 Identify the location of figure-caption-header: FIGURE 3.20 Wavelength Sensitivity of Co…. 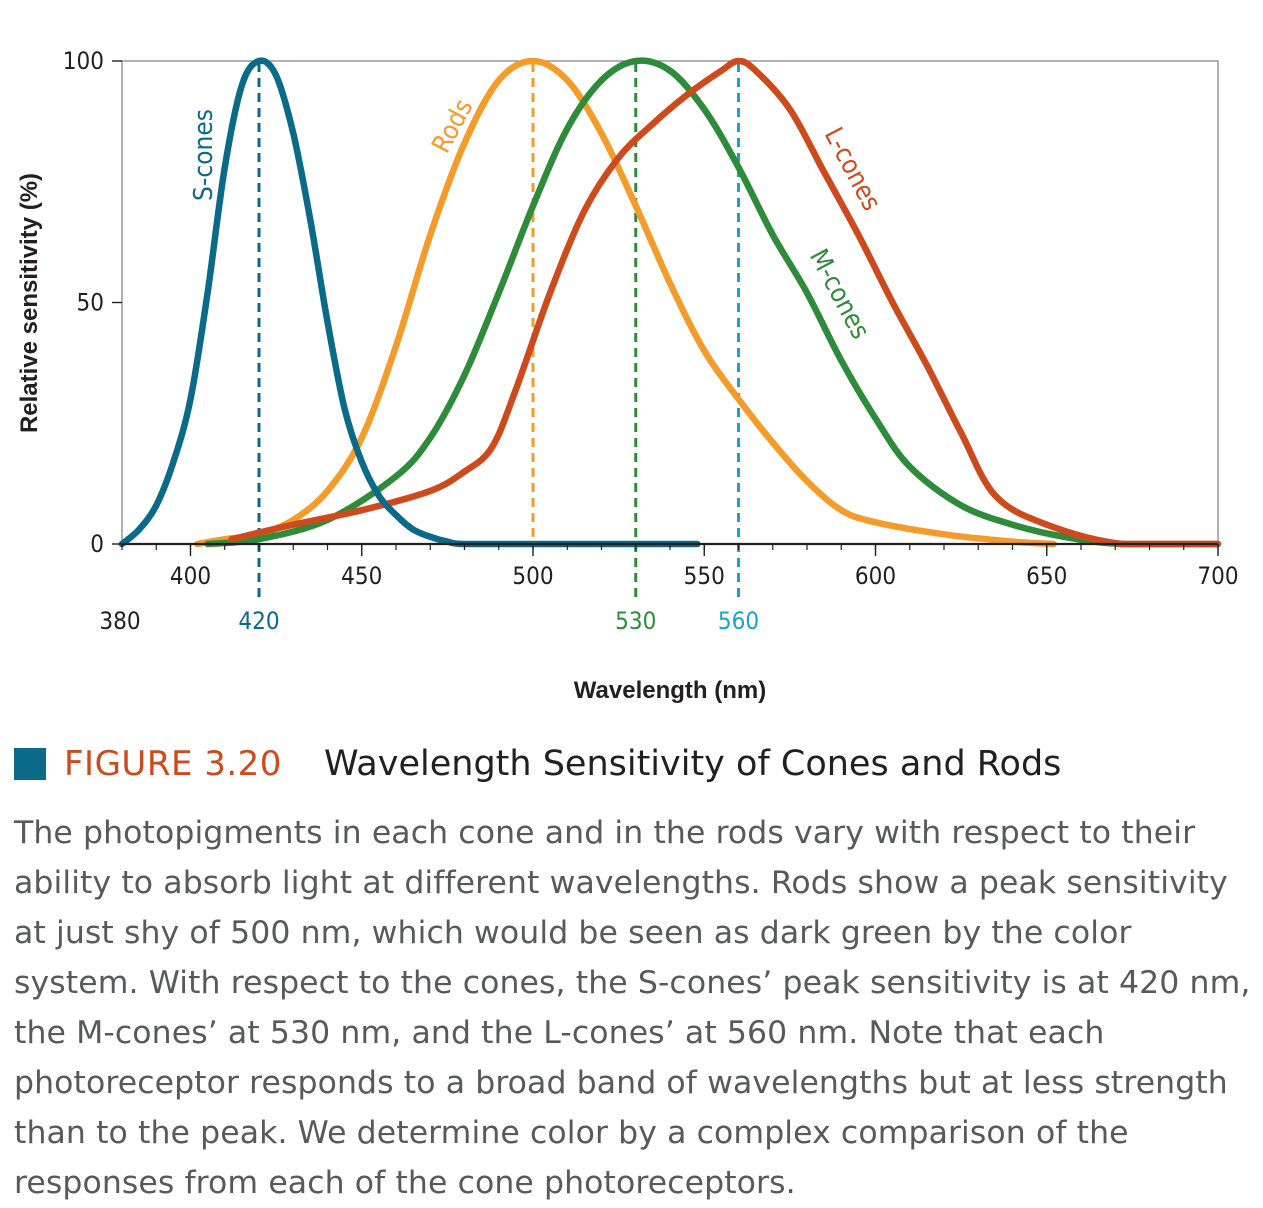
(537, 764).